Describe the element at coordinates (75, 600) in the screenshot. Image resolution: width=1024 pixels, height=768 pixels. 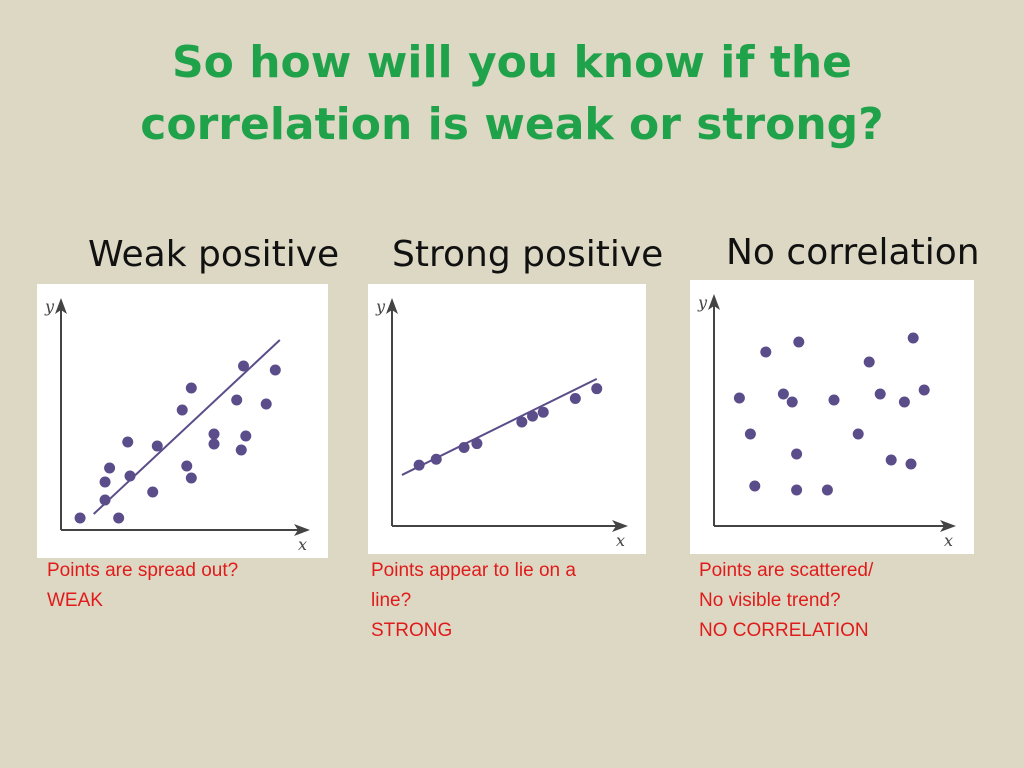
I see `caption-line: WEAK` at that location.